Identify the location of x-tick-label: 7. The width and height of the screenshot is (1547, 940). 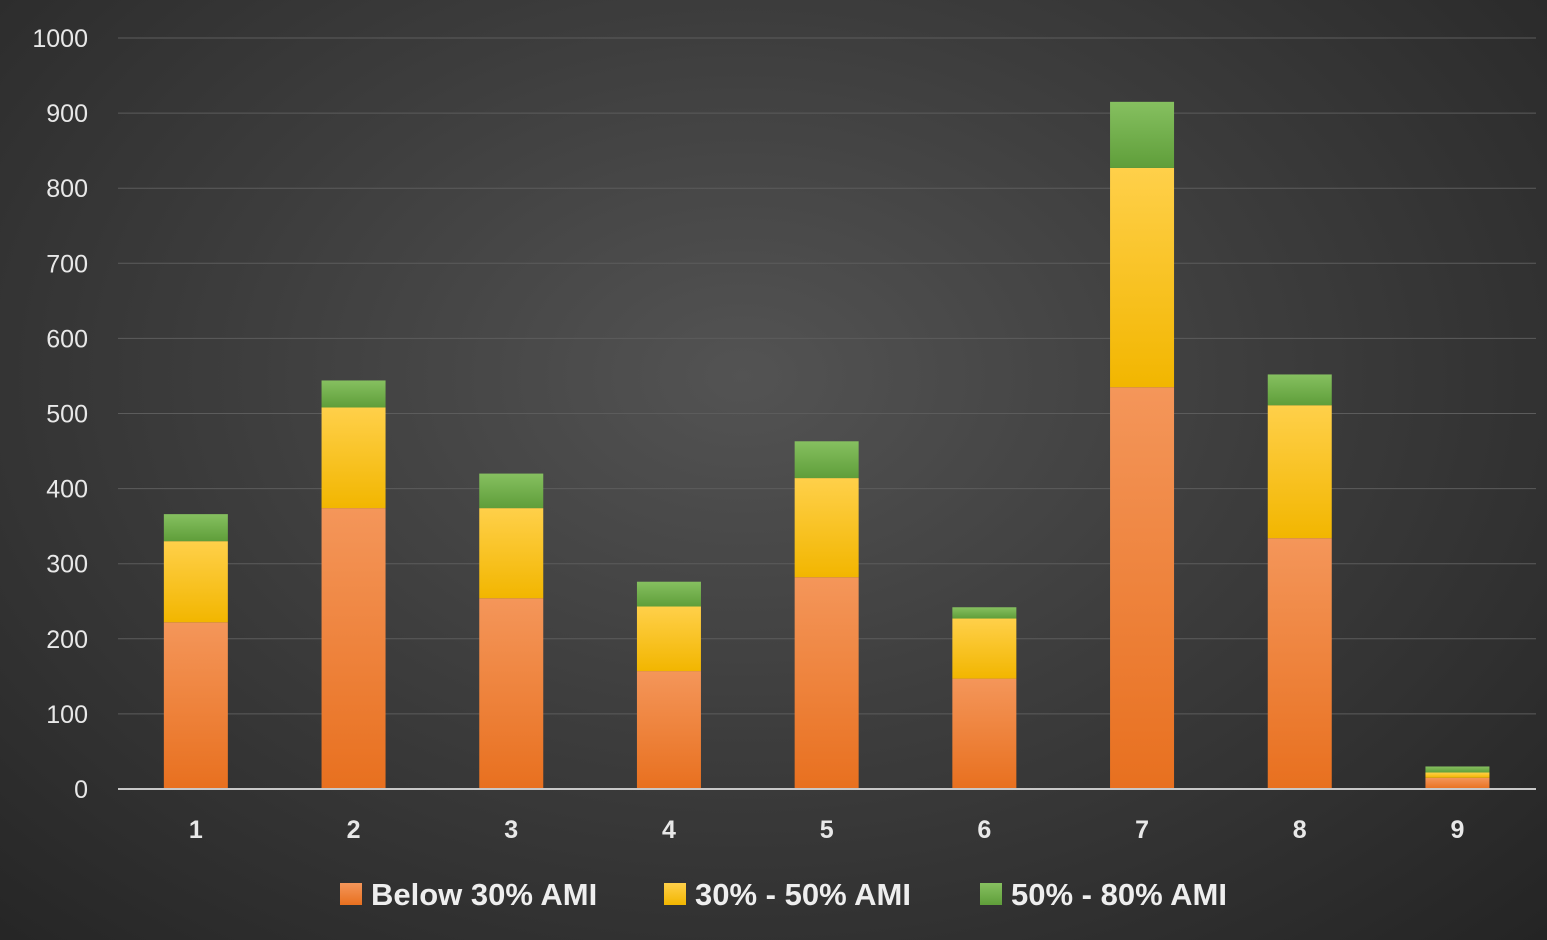
(1142, 830).